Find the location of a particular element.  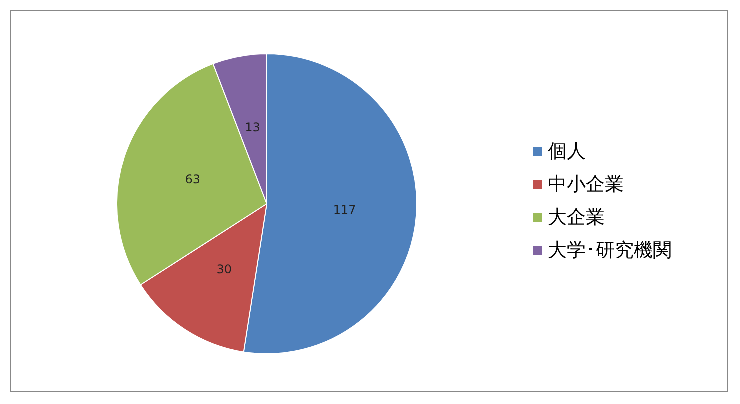

legend-label: 個人 is located at coordinates (567, 151).